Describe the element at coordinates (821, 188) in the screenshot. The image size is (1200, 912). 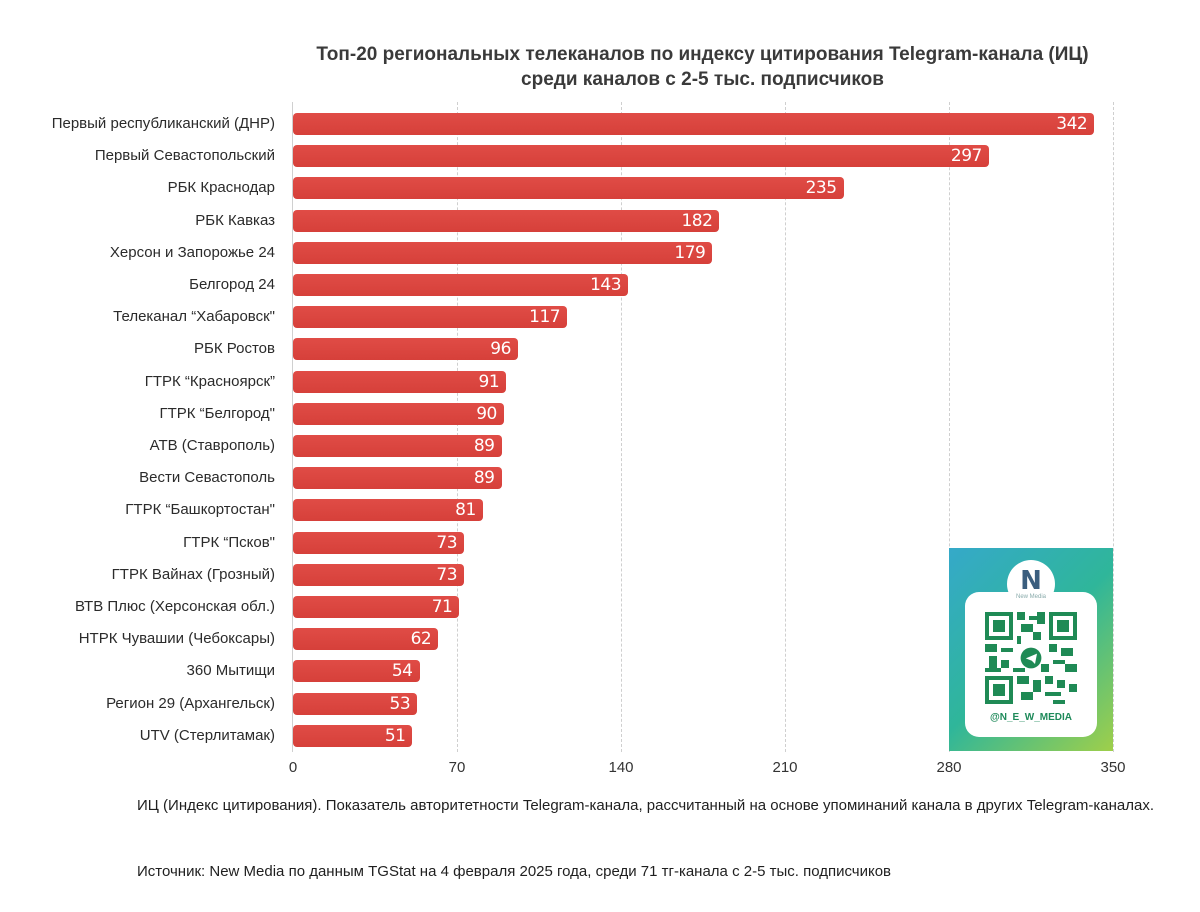
I see `bar-value-label: 235` at that location.